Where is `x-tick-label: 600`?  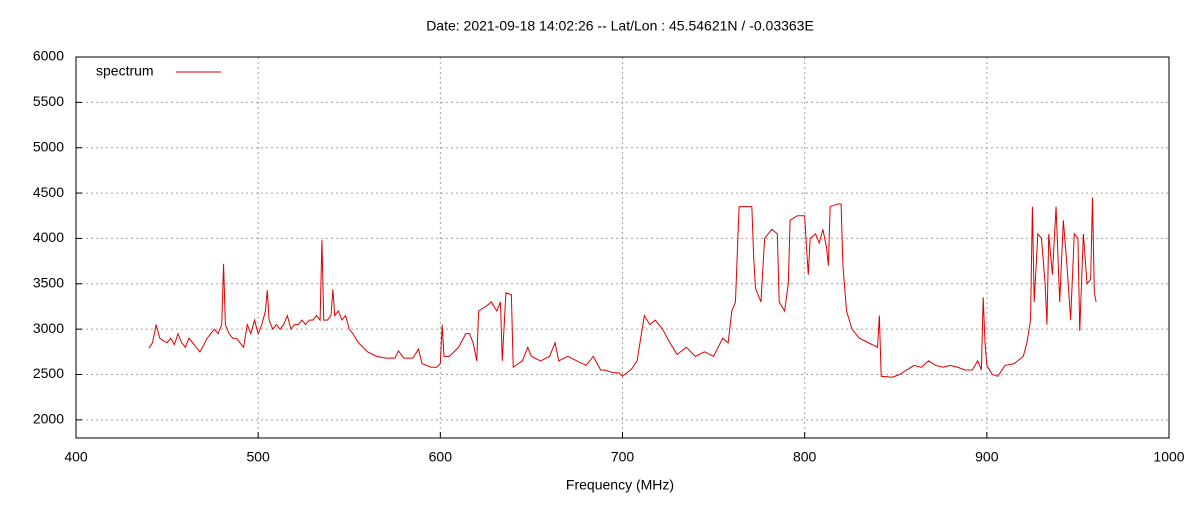 x-tick-label: 600 is located at coordinates (441, 457).